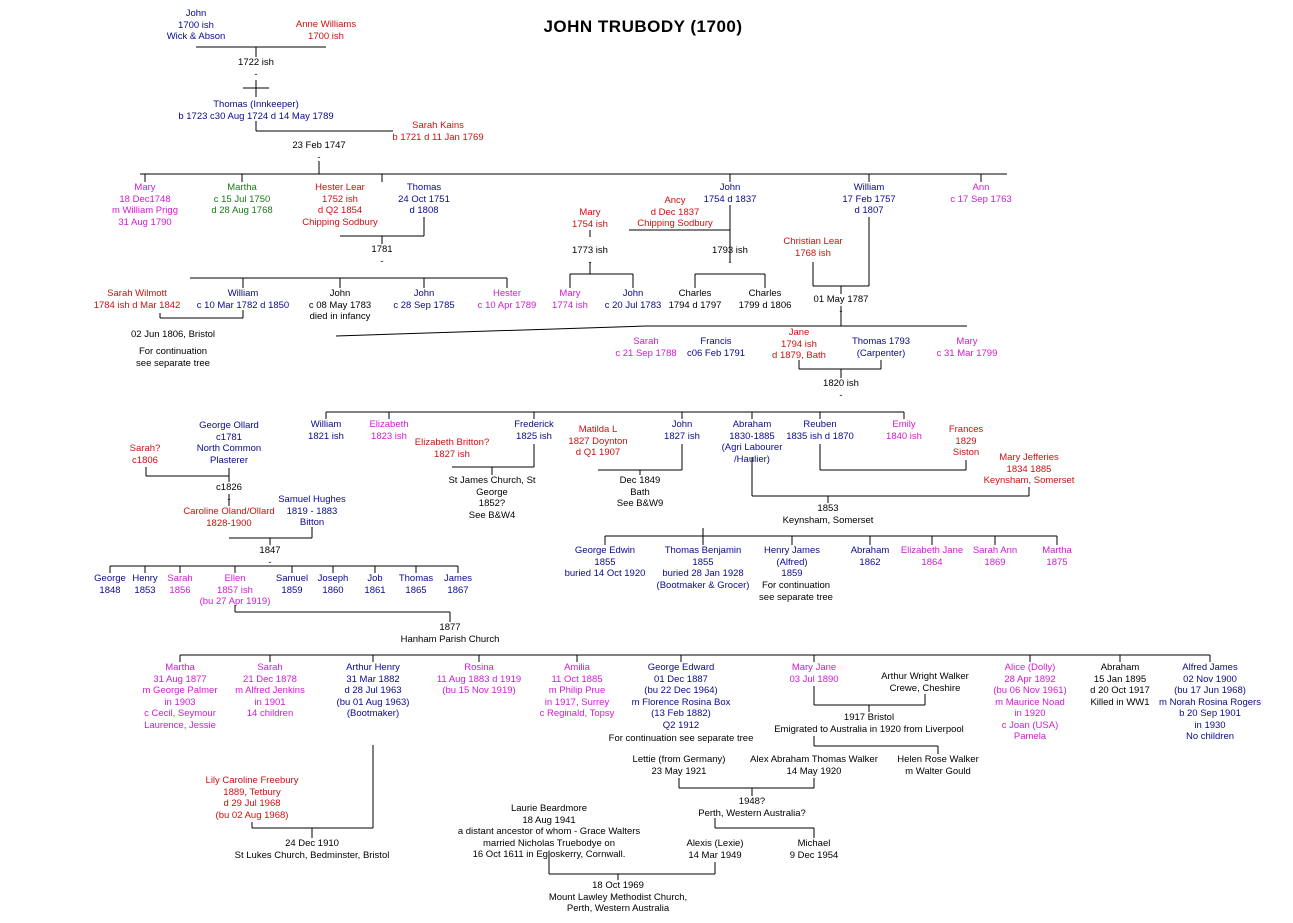 Image resolution: width=1293 pixels, height=923 pixels. I want to click on node-text-line: b 1721 d 11 Jan 1769, so click(438, 137).